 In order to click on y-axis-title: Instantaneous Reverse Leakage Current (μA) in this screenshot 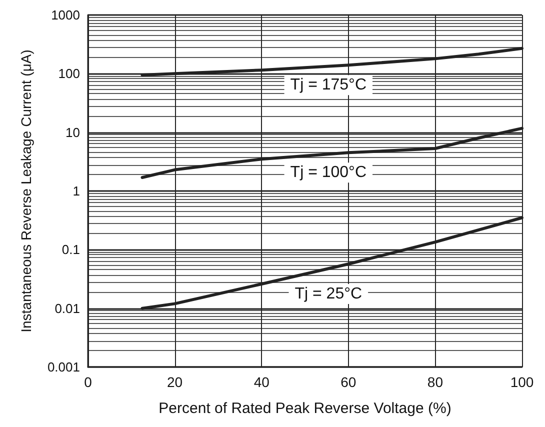, I will do `click(26, 191)`.